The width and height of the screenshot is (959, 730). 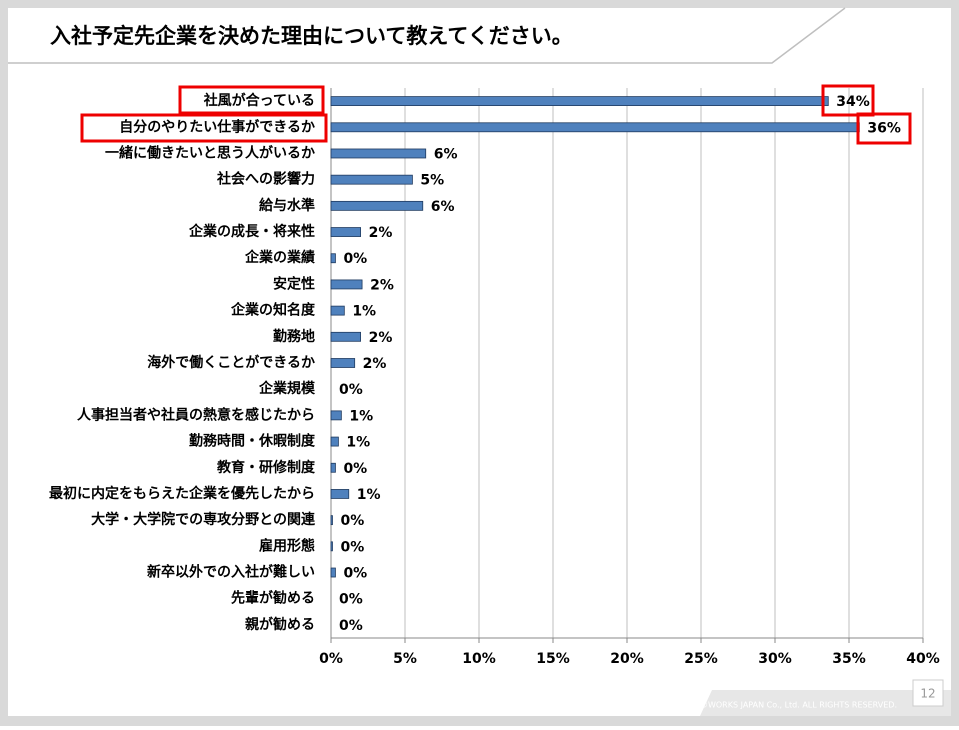 I want to click on footer-band, so click(x=825, y=703).